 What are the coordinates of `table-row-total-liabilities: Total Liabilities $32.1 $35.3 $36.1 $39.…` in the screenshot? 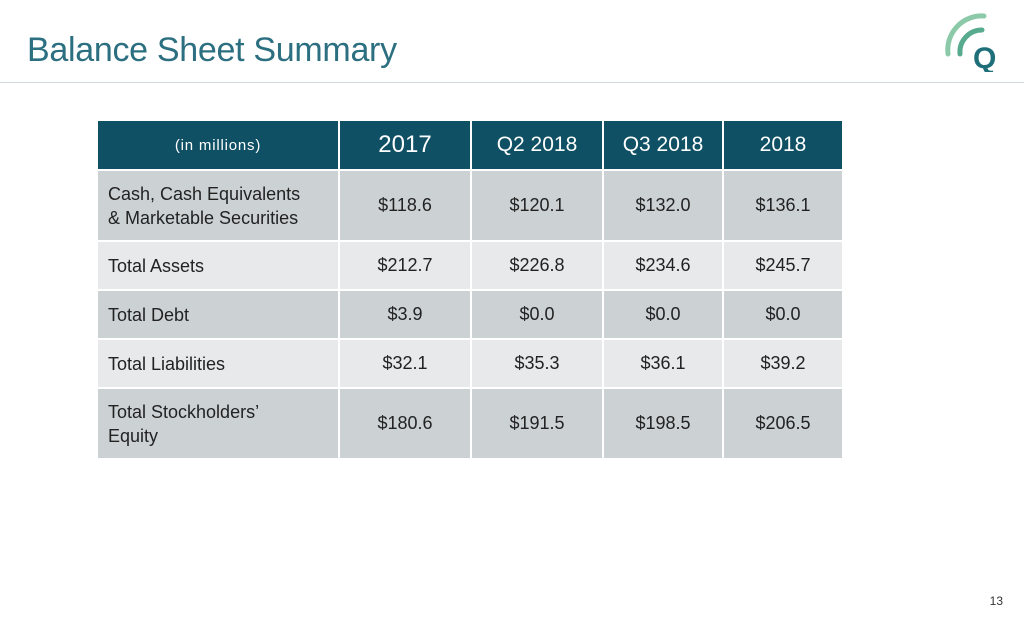 It's located at (470, 363).